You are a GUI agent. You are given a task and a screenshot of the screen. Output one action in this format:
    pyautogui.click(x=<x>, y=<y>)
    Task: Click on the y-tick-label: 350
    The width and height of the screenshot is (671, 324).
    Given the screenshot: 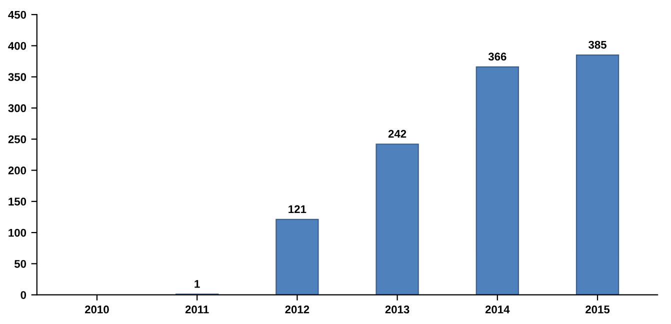 What is the action you would take?
    pyautogui.click(x=17, y=77)
    